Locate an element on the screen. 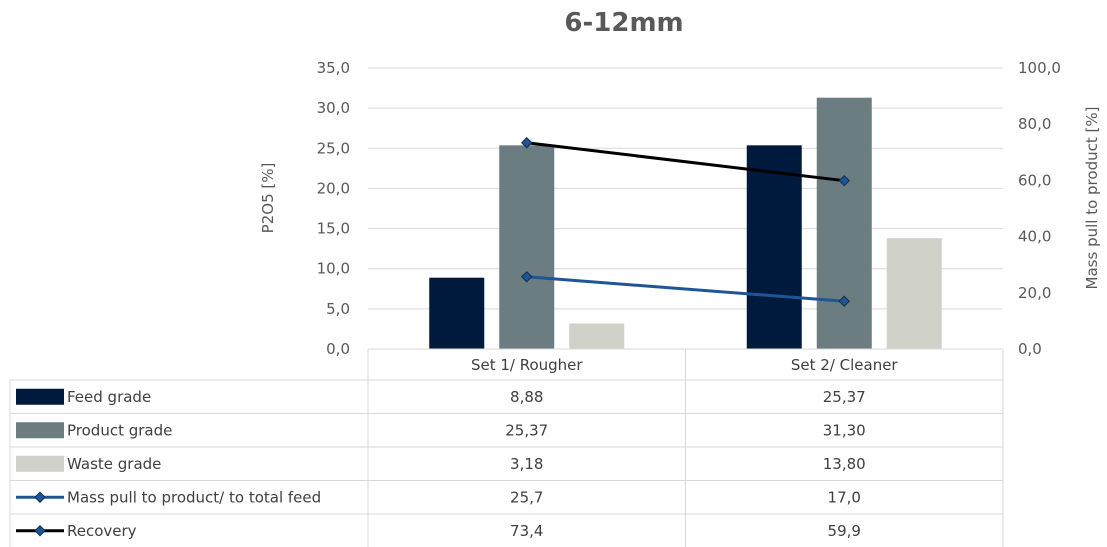  series-name: Feed grade is located at coordinates (109, 397).